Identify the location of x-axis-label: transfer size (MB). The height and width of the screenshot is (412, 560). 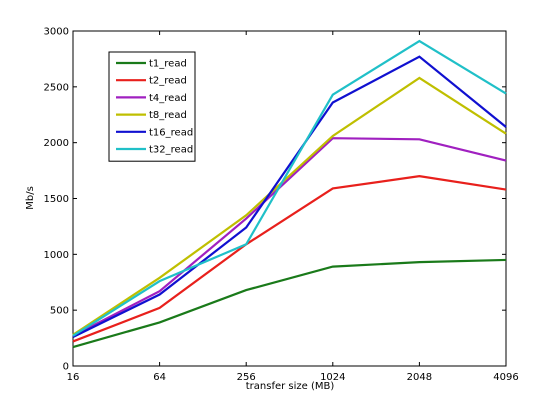
(290, 386).